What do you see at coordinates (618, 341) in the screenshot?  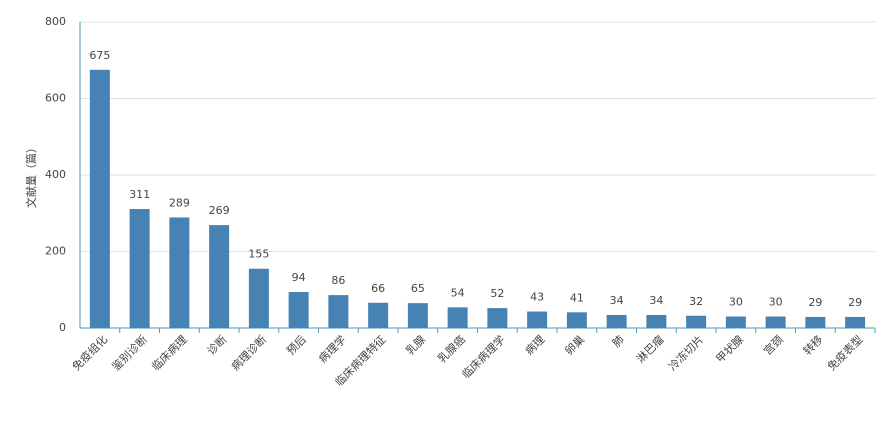 I see `x-tick-label: 肺` at bounding box center [618, 341].